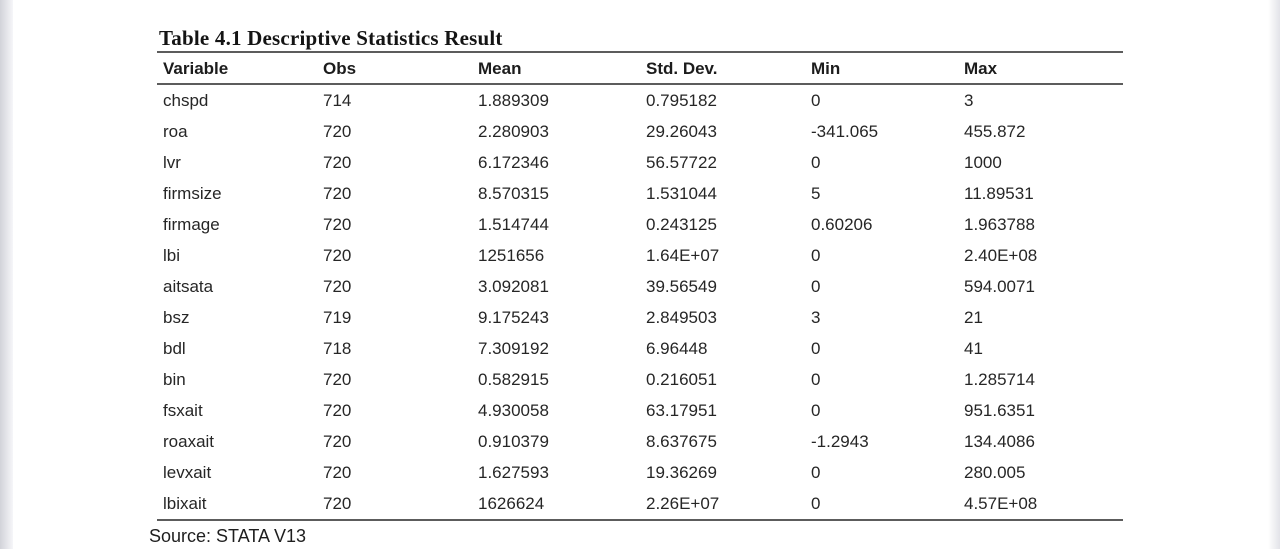 The width and height of the screenshot is (1280, 549). What do you see at coordinates (513, 286) in the screenshot?
I see `cell-mean: 3.092081` at bounding box center [513, 286].